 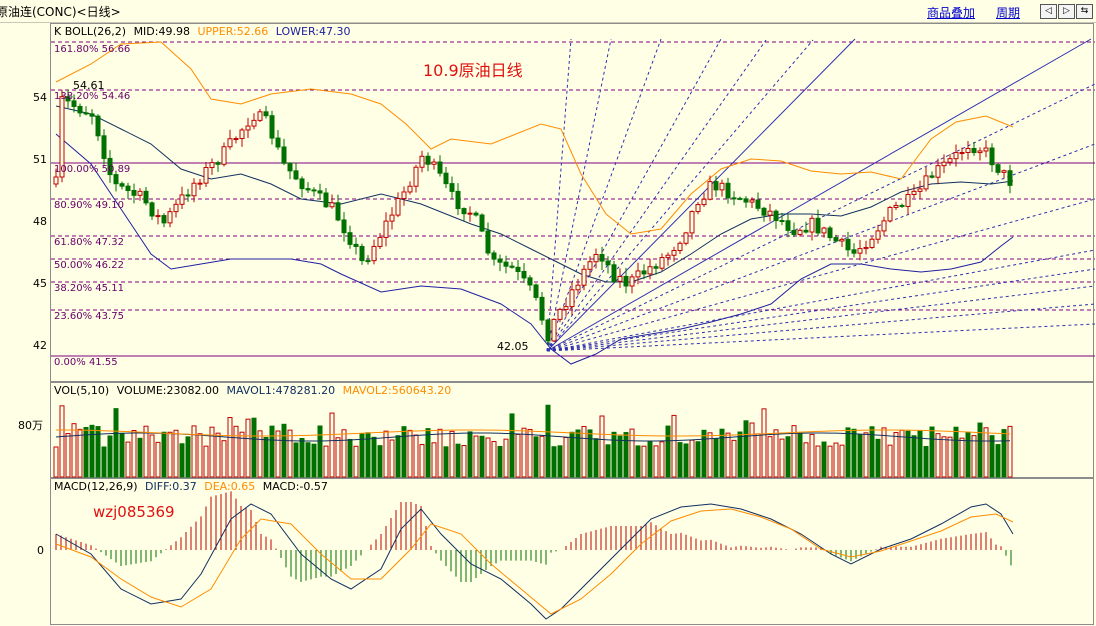 What do you see at coordinates (161, 31) in the screenshot?
I see `boll-mid-value: MID:49.98` at bounding box center [161, 31].